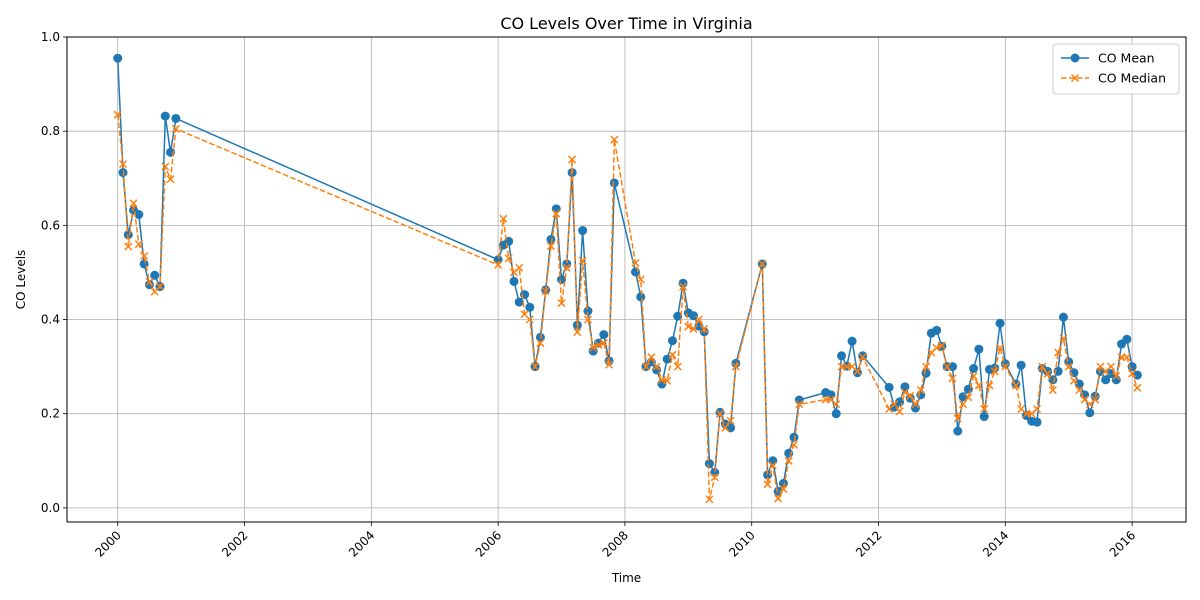 This screenshot has height=600, width=1200. I want to click on legend-box, so click(1116, 69).